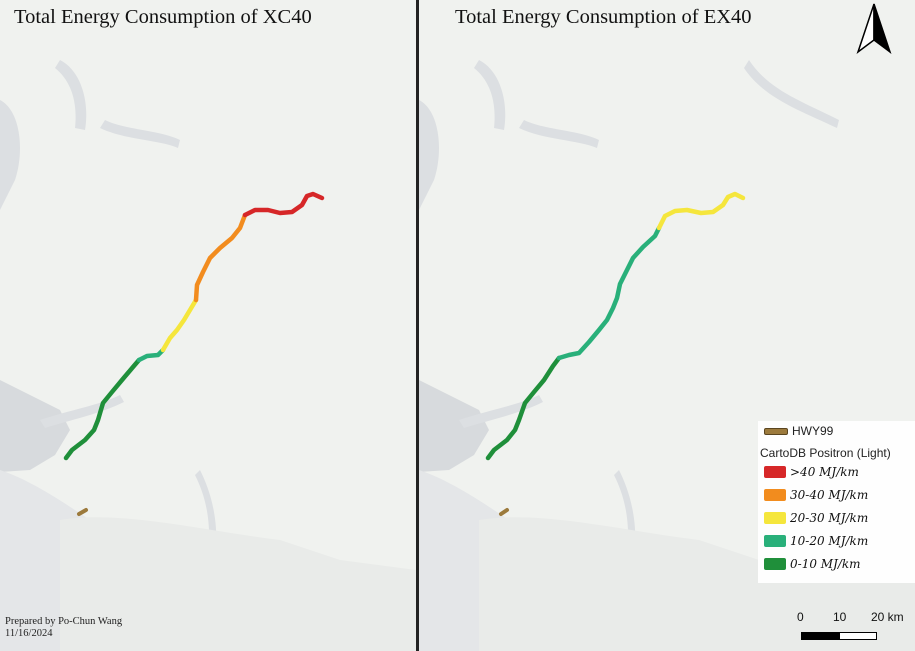 The width and height of the screenshot is (915, 651). I want to click on legend-basemap-label: CartoDB Positron (Light), so click(825, 453).